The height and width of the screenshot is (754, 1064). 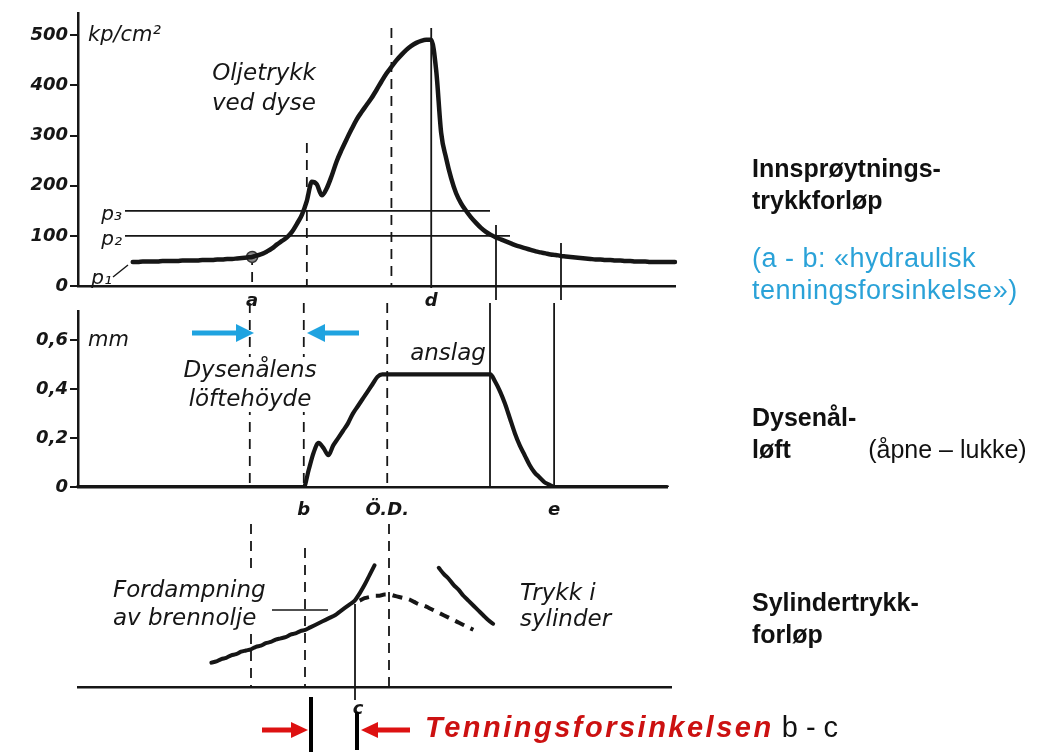 I want to click on ref-line-label: p₂, so click(x=111, y=237).